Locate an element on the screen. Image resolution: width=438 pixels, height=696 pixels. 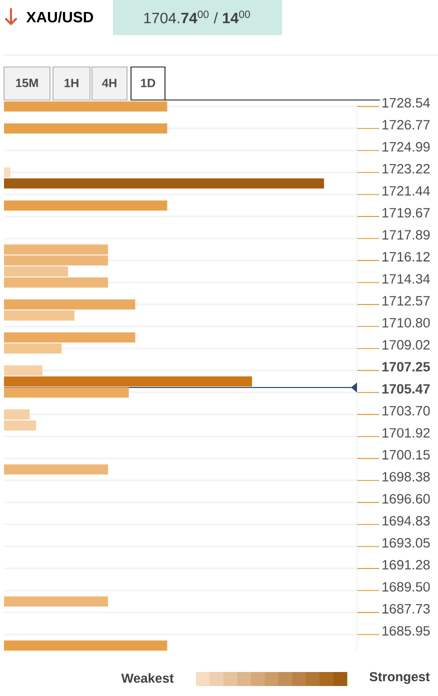
y-tick-label: 1703.70 is located at coordinates (406, 411).